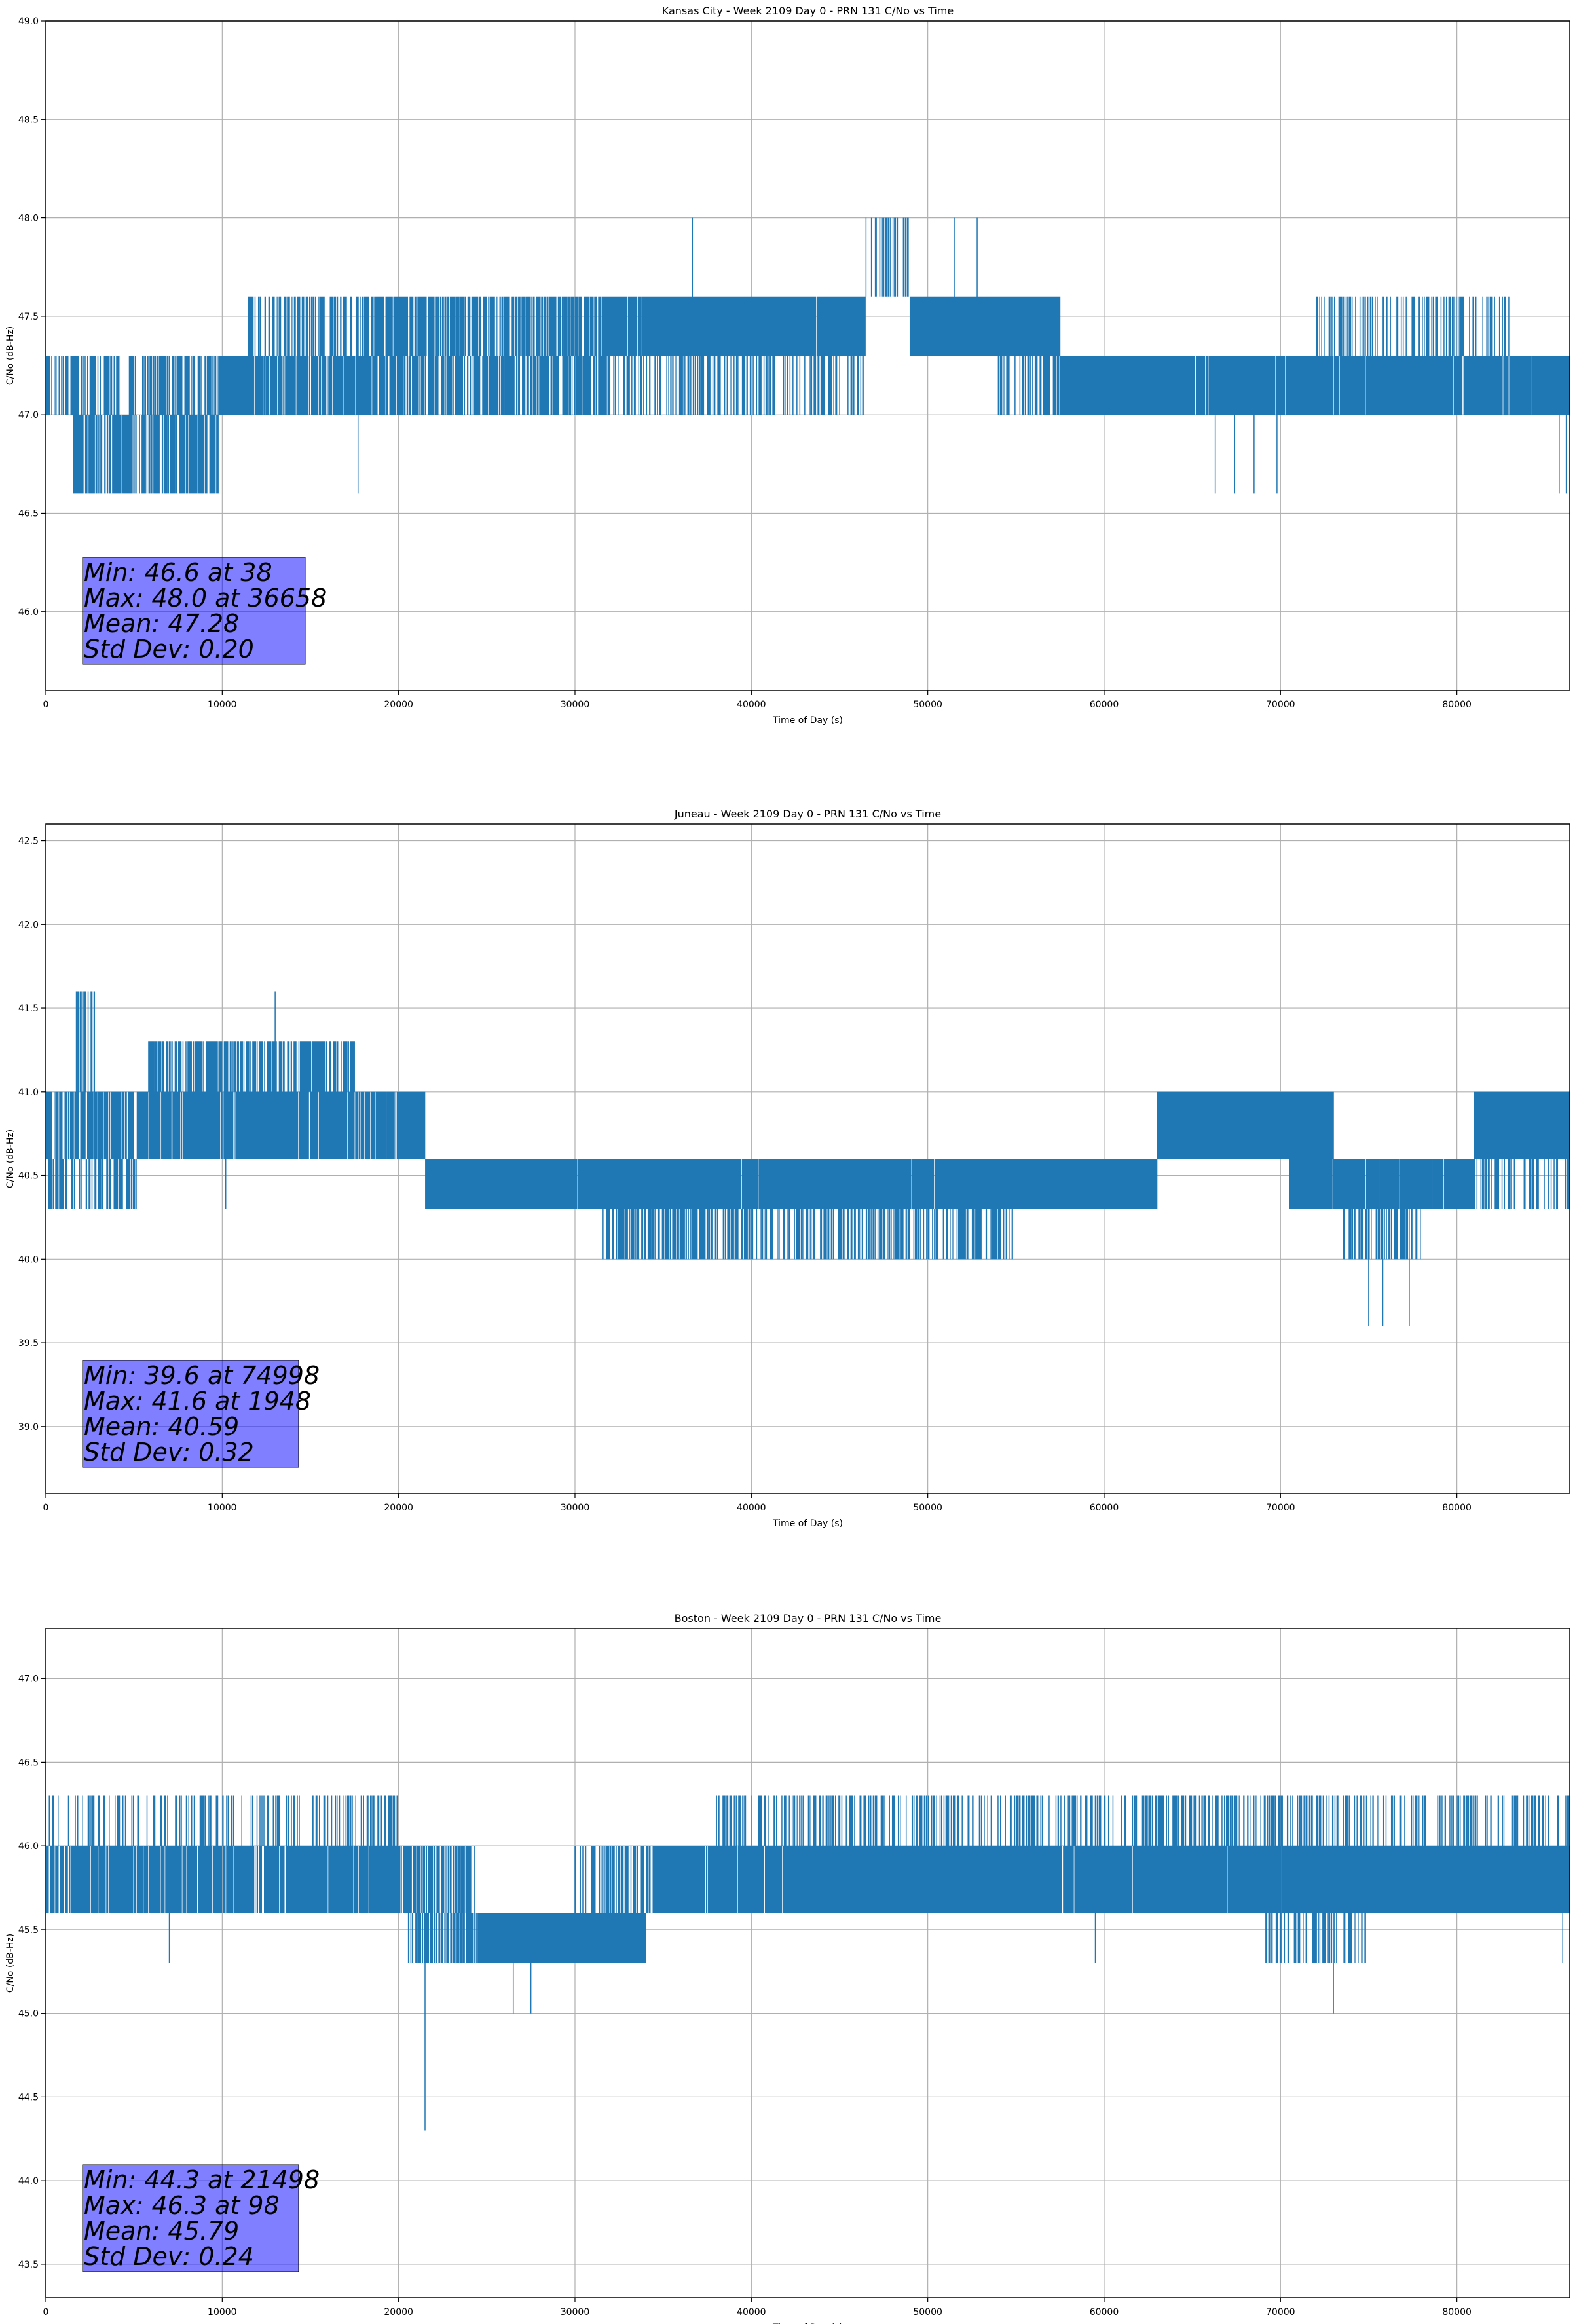  What do you see at coordinates (28, 1930) in the screenshot?
I see `y-tick-label: 45.5` at bounding box center [28, 1930].